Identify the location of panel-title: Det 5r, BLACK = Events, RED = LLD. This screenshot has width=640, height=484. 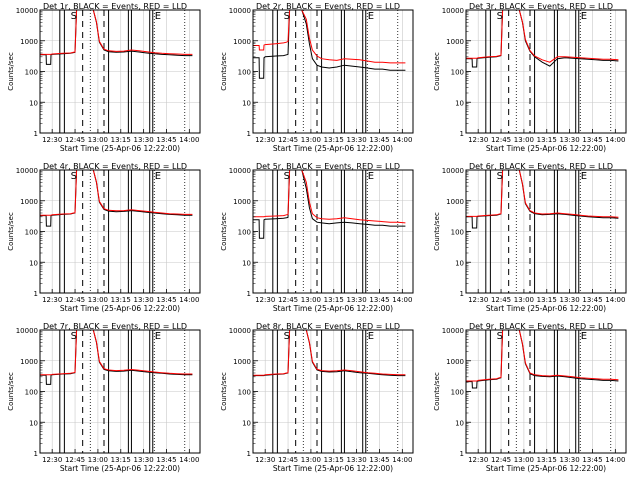
(328, 166).